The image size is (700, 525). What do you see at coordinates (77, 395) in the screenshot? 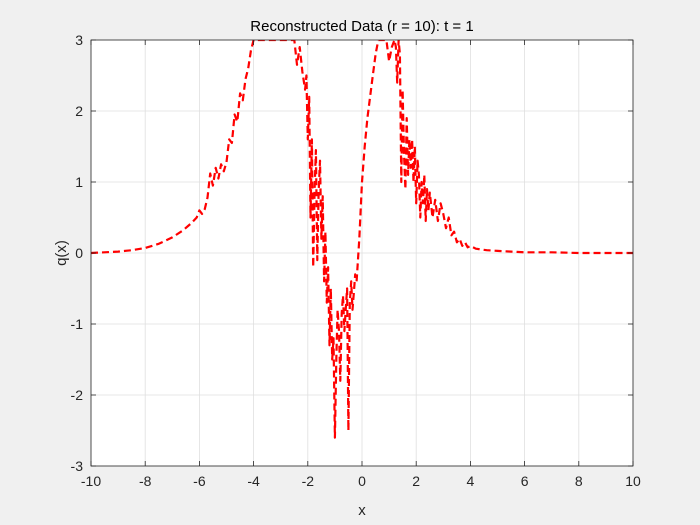
I see `y-tick-label: -2` at bounding box center [77, 395].